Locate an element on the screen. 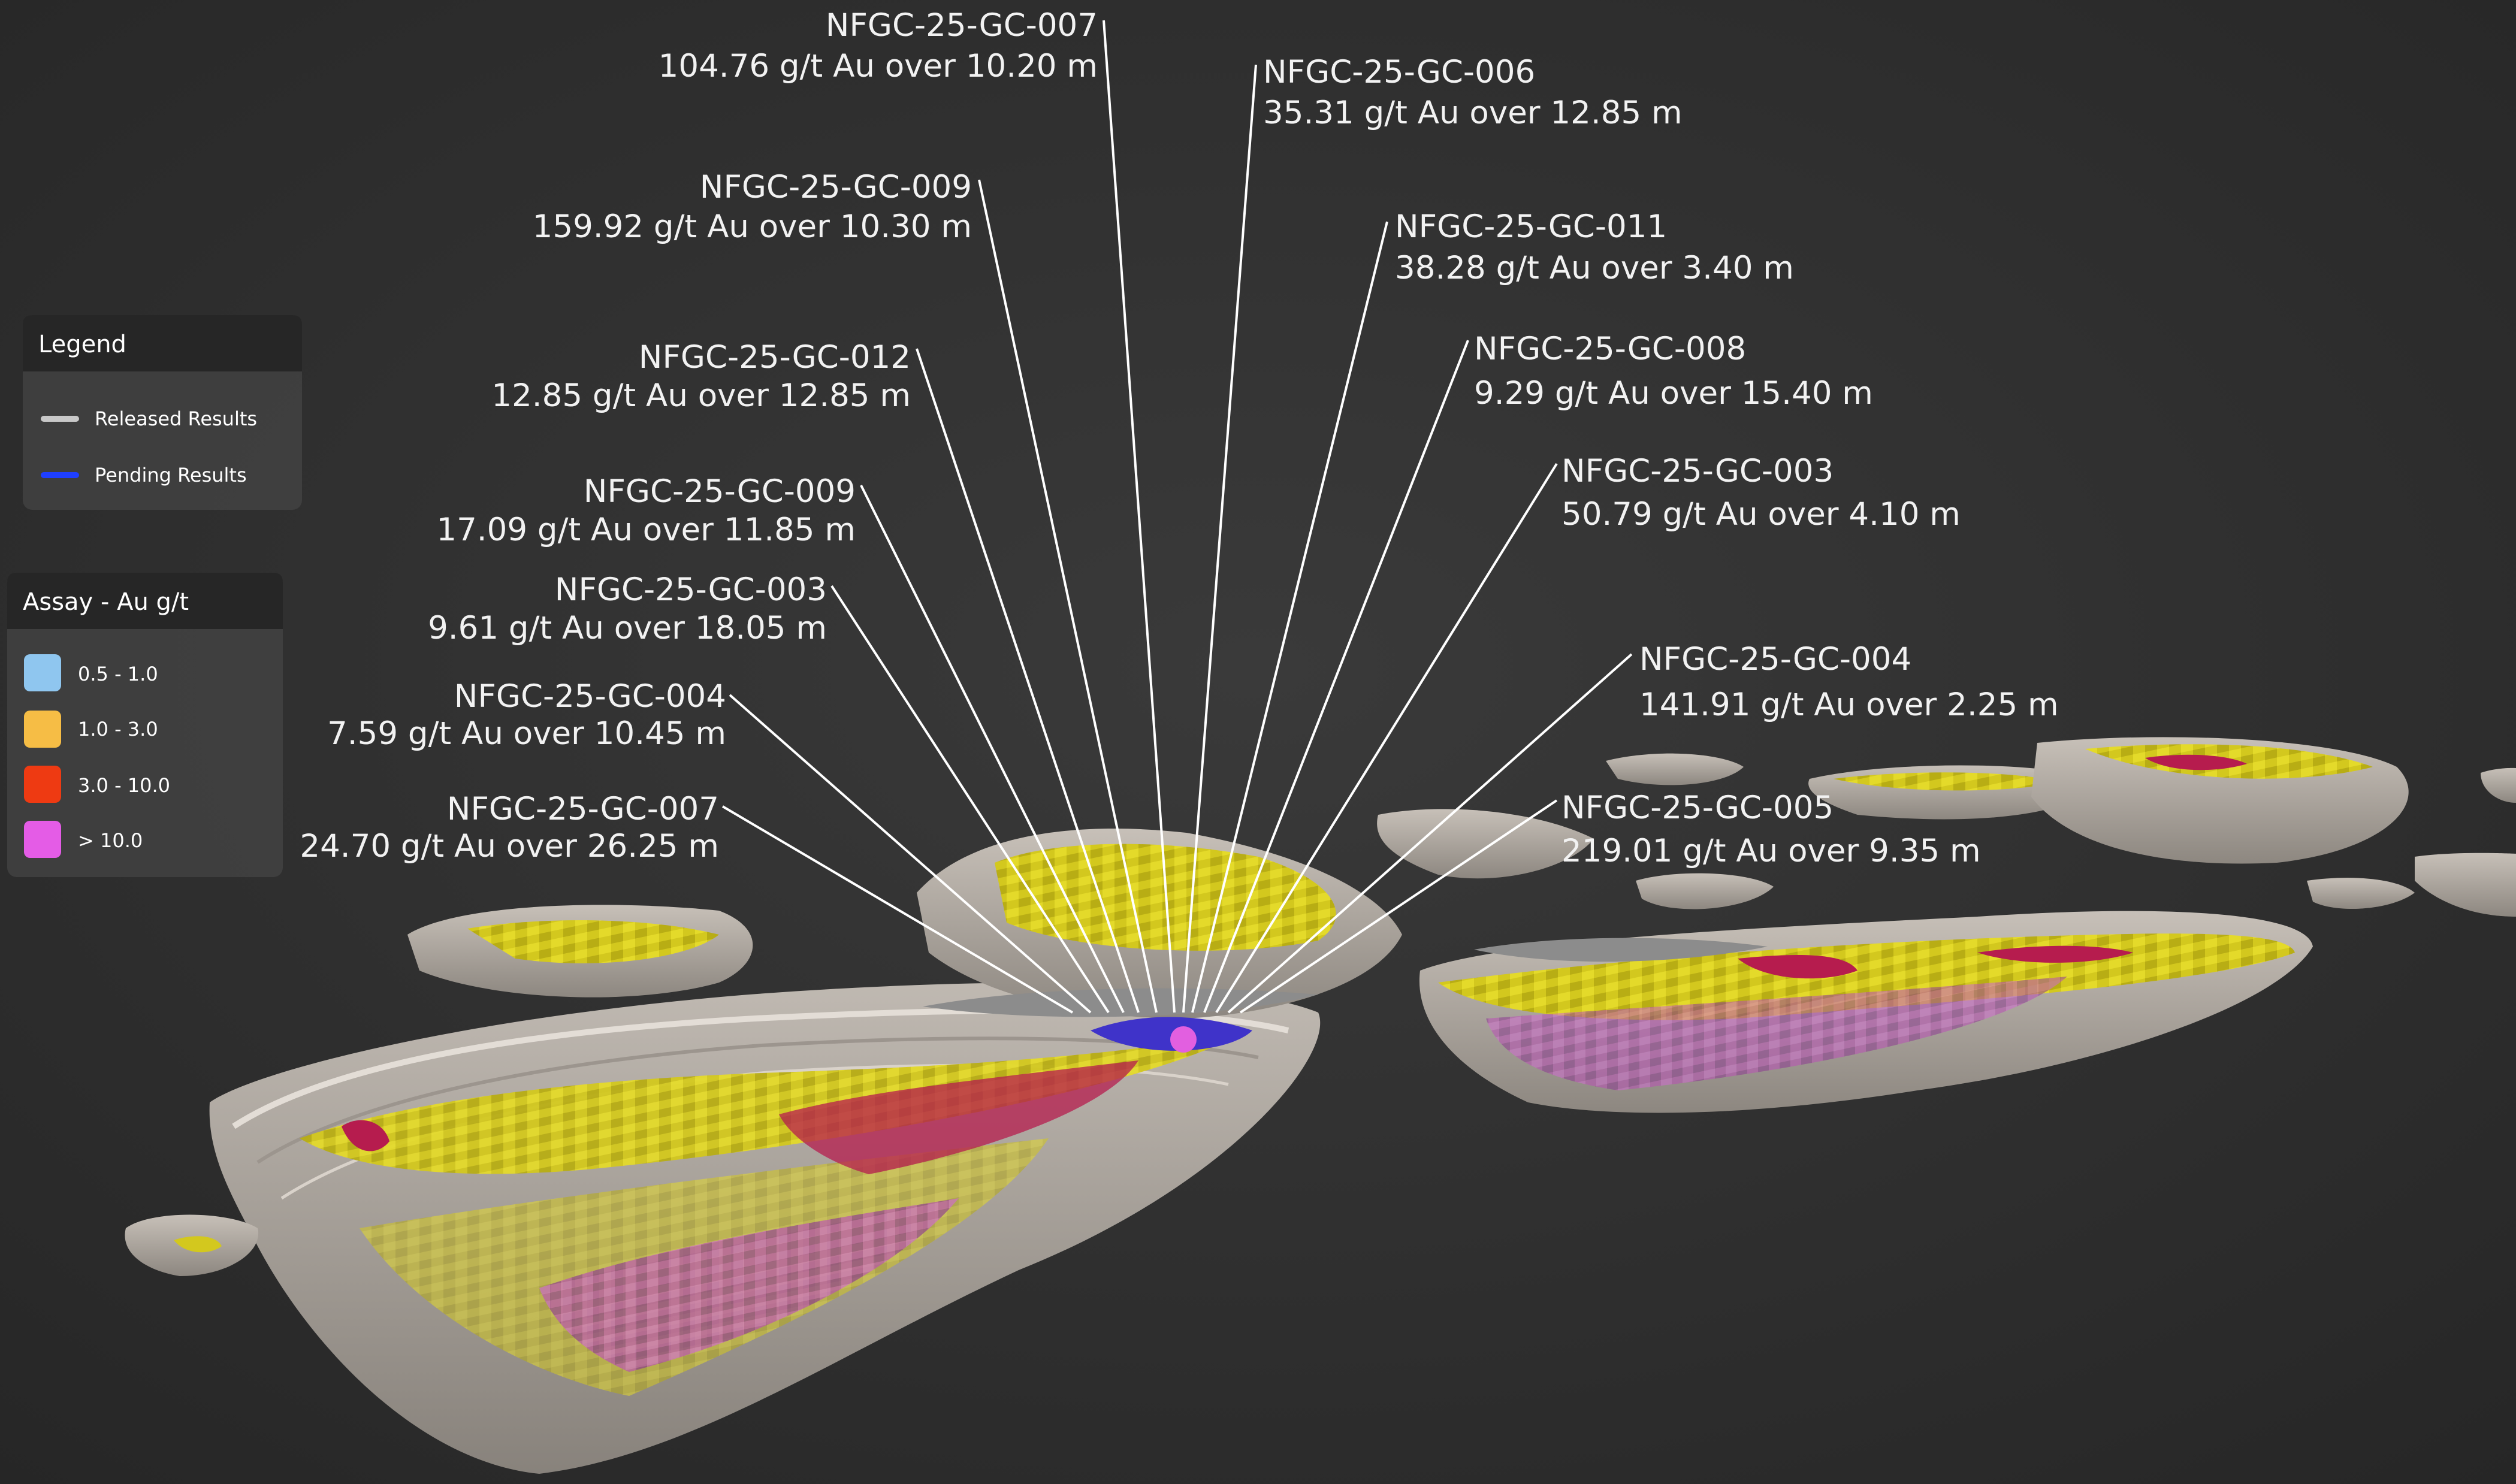 This screenshot has width=2516, height=1484. callout-result: 159.92 g/t Au over 10.30 m is located at coordinates (752, 226).